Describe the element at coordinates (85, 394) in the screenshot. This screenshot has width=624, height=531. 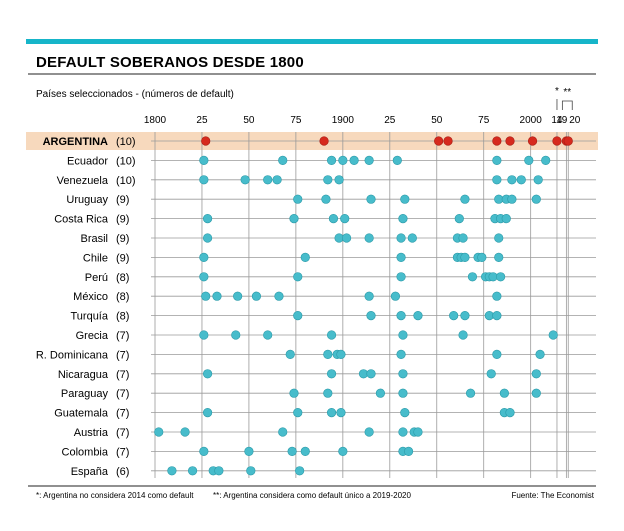
I see `country-label: Paraguay` at that location.